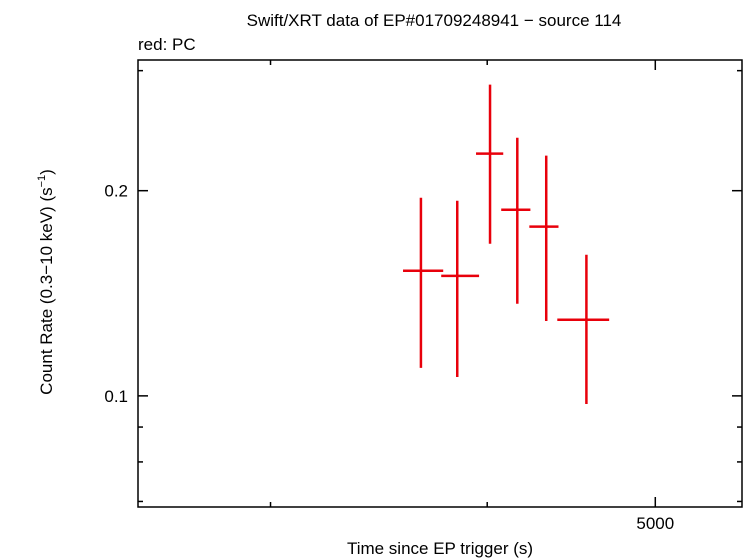 The width and height of the screenshot is (746, 558). What do you see at coordinates (655, 523) in the screenshot?
I see `x-tick-label: 5000` at bounding box center [655, 523].